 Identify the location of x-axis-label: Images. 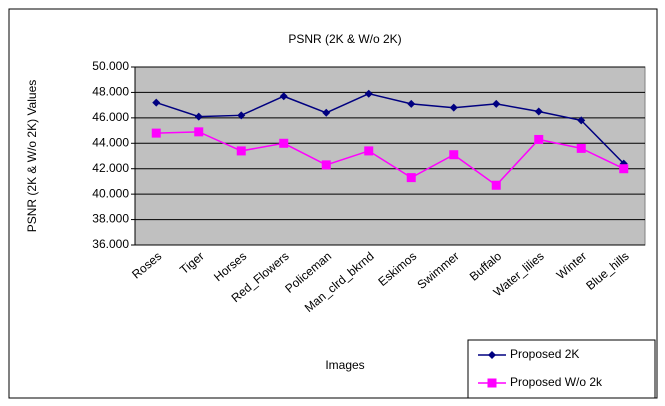
(344, 365).